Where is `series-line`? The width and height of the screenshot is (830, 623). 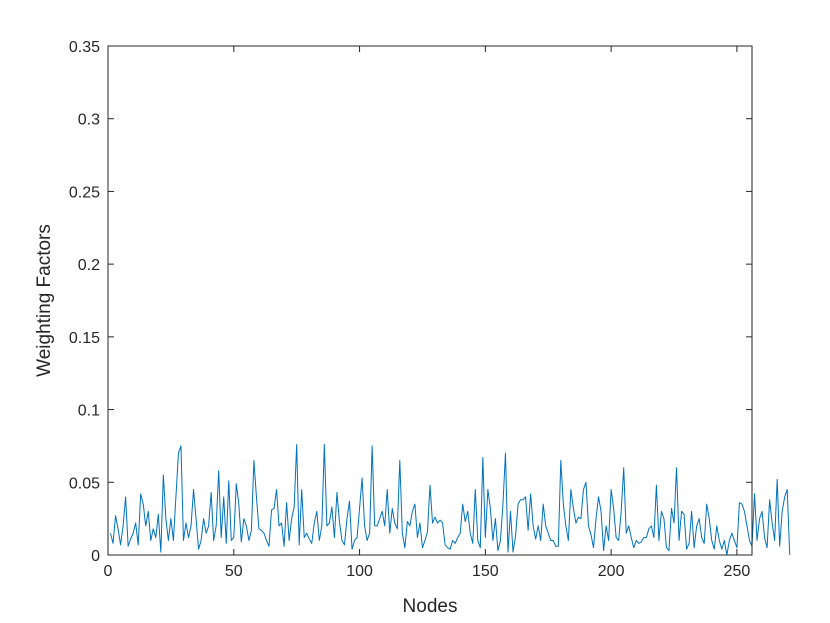 series-line is located at coordinates (450, 499).